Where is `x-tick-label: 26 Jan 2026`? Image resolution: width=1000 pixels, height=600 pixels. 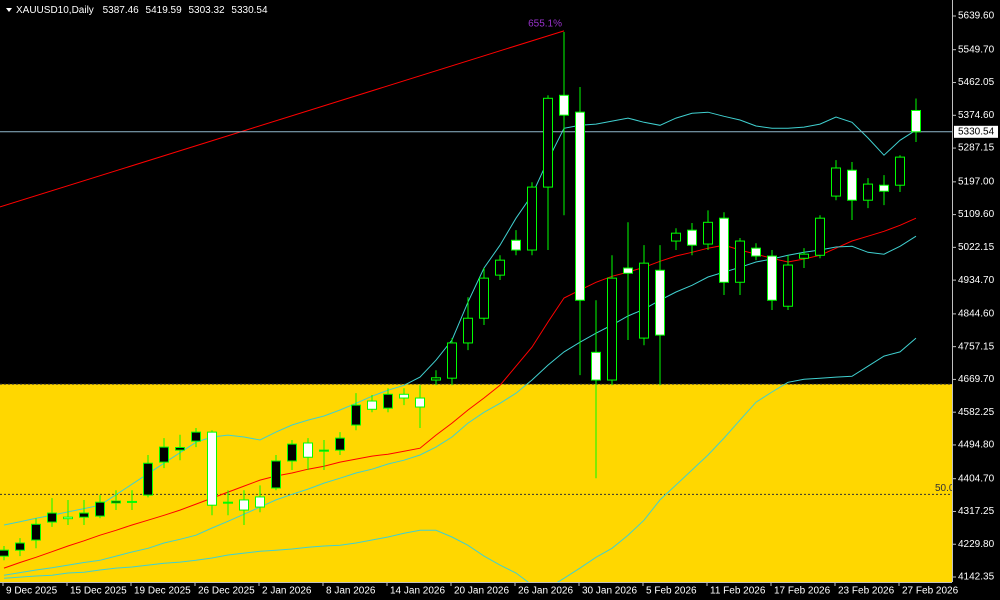
x-tick-label: 26 Jan 2026 is located at coordinates (545, 591).